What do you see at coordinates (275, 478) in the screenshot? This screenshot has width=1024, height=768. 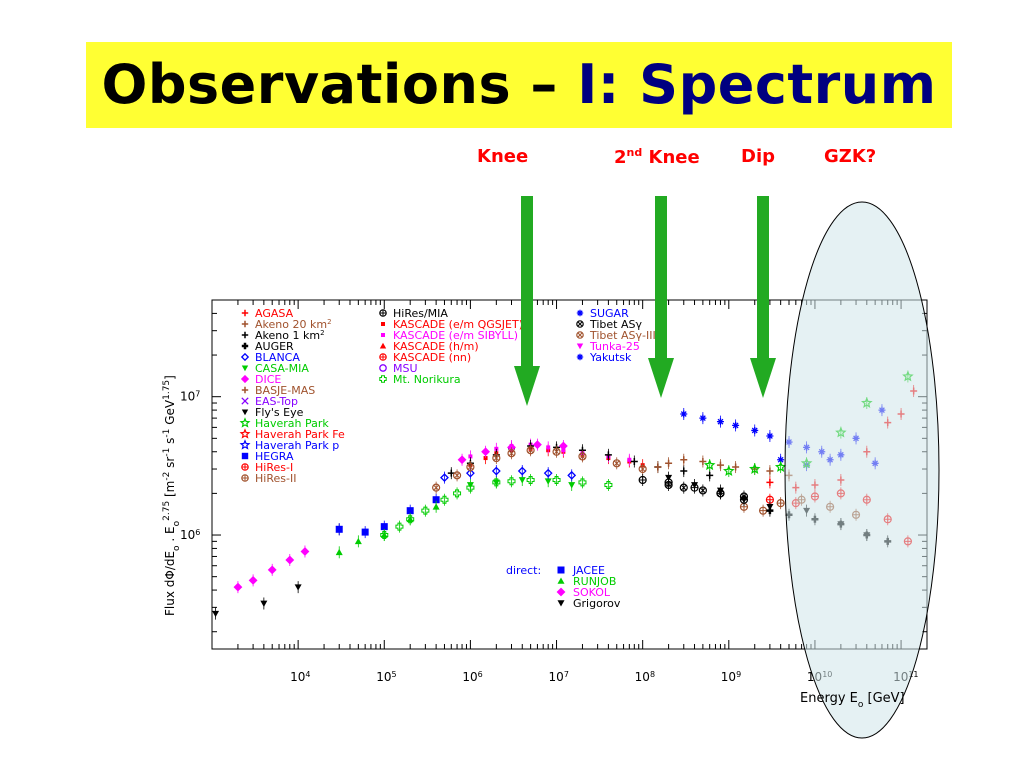 I see `legend-entry-label: HiRes-II` at bounding box center [275, 478].